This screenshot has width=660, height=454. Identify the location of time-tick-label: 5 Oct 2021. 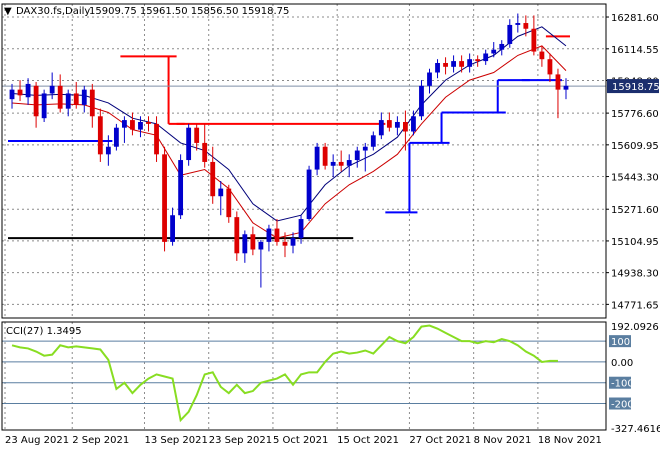
(300, 440).